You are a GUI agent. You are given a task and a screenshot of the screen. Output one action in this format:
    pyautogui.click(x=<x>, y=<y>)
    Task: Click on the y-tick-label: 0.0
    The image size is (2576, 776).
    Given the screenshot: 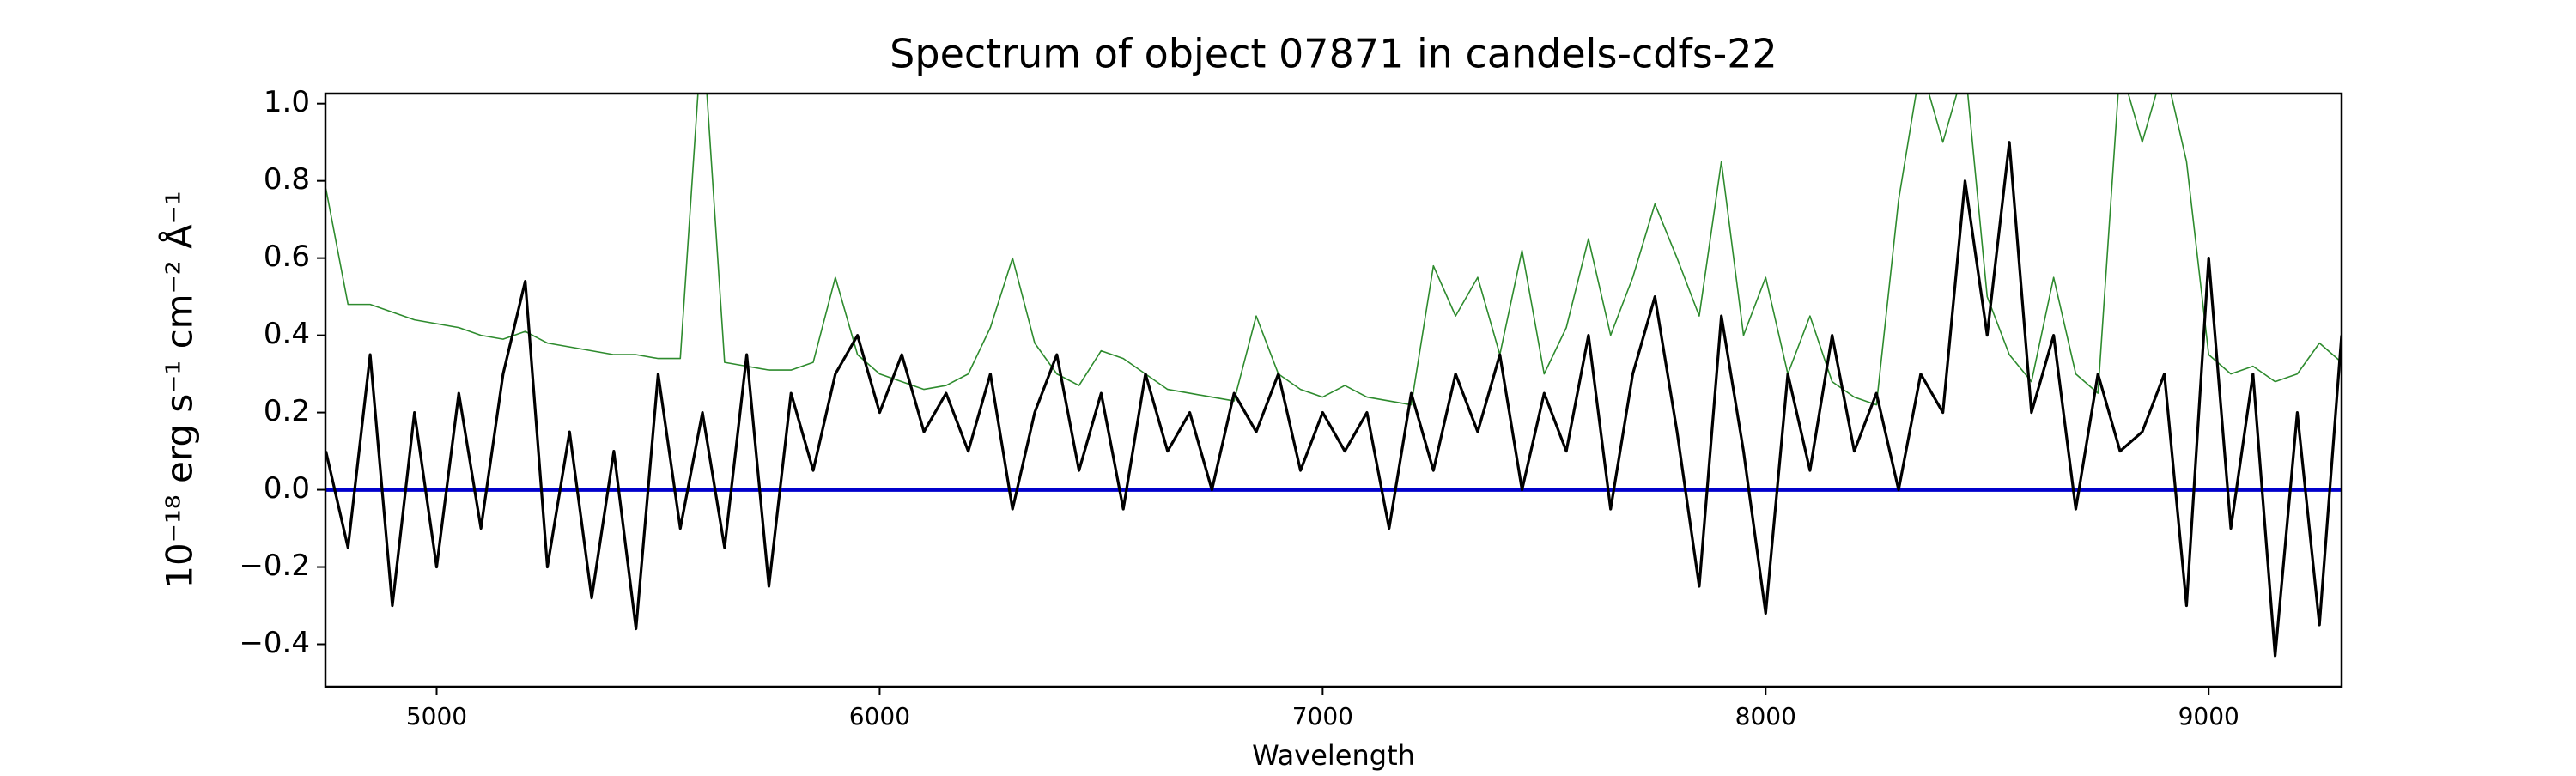 What is the action you would take?
    pyautogui.click(x=287, y=489)
    